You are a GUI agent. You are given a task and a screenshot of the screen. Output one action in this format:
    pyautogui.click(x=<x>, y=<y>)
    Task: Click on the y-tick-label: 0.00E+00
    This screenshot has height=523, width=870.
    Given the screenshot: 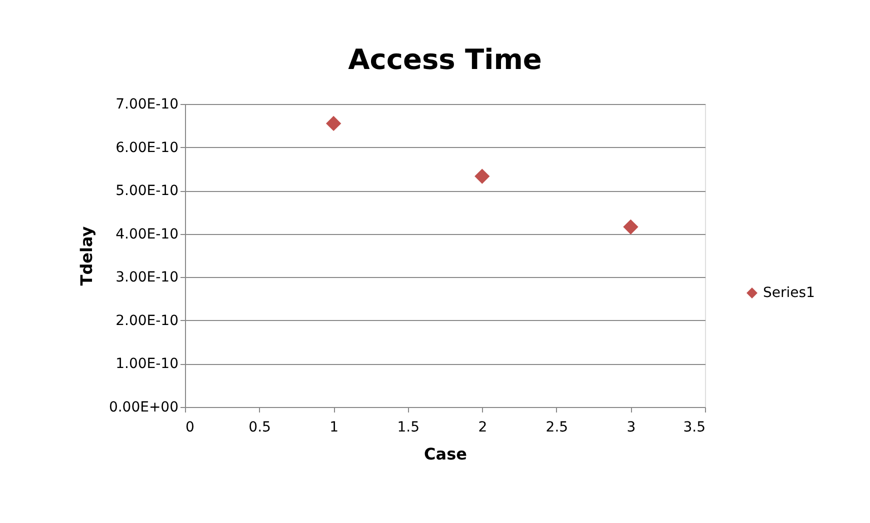 What is the action you would take?
    pyautogui.click(x=143, y=408)
    